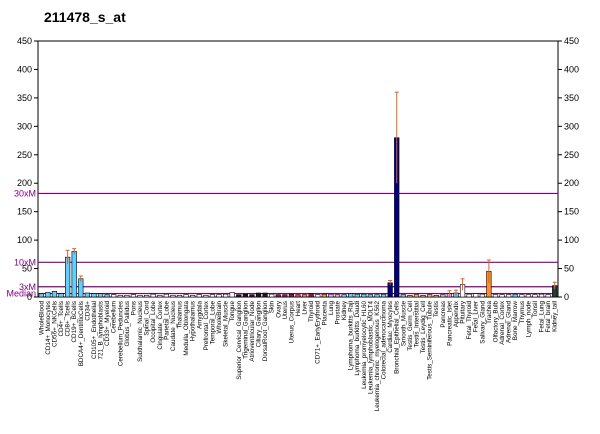 This screenshot has width=600, height=434. Describe the element at coordinates (384, 340) in the screenshot. I see `category-label: Colorectal_adenocarcinoma` at that location.